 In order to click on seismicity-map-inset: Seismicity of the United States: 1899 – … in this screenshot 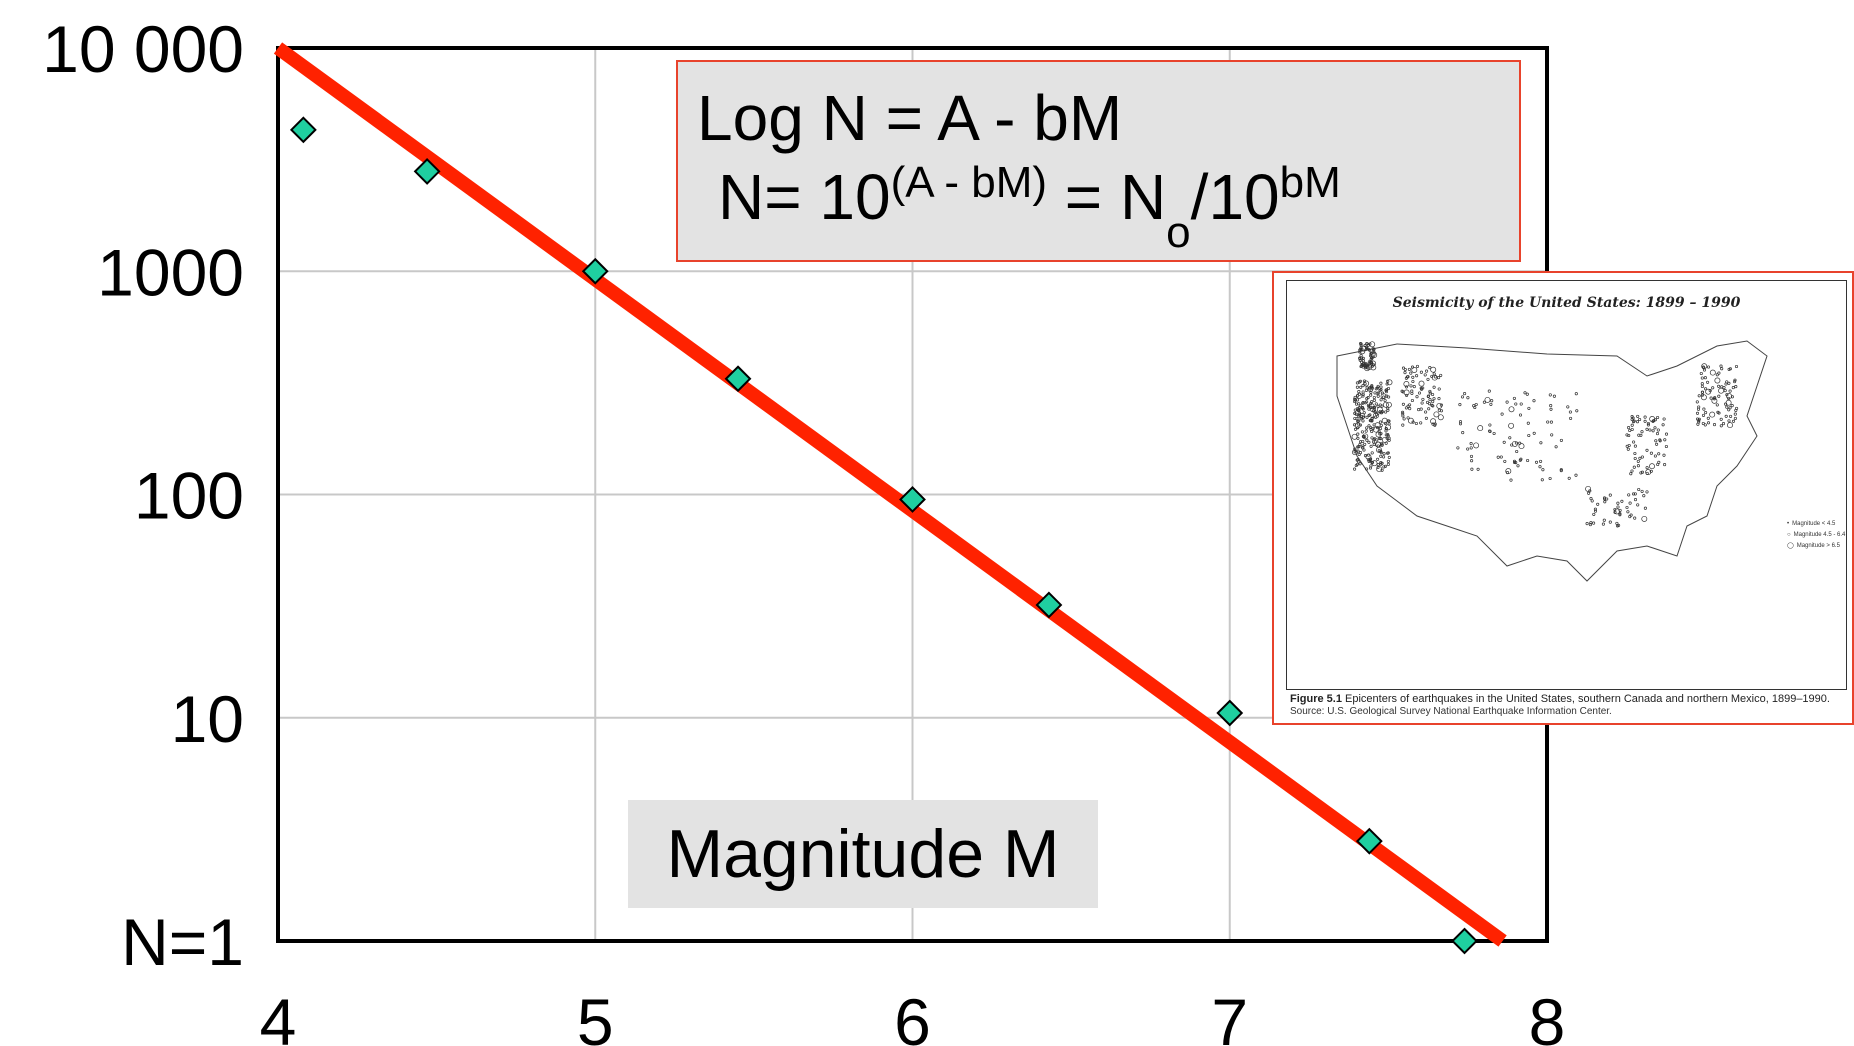, I will do `click(1563, 498)`.